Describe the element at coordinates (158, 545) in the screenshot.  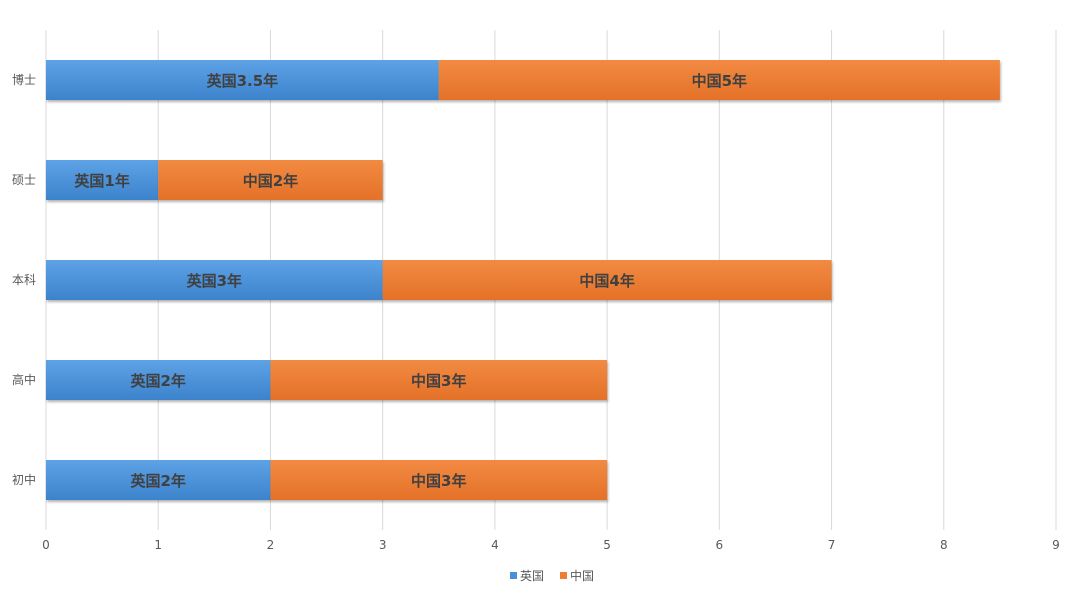
I see `x-tick-label: 1` at that location.